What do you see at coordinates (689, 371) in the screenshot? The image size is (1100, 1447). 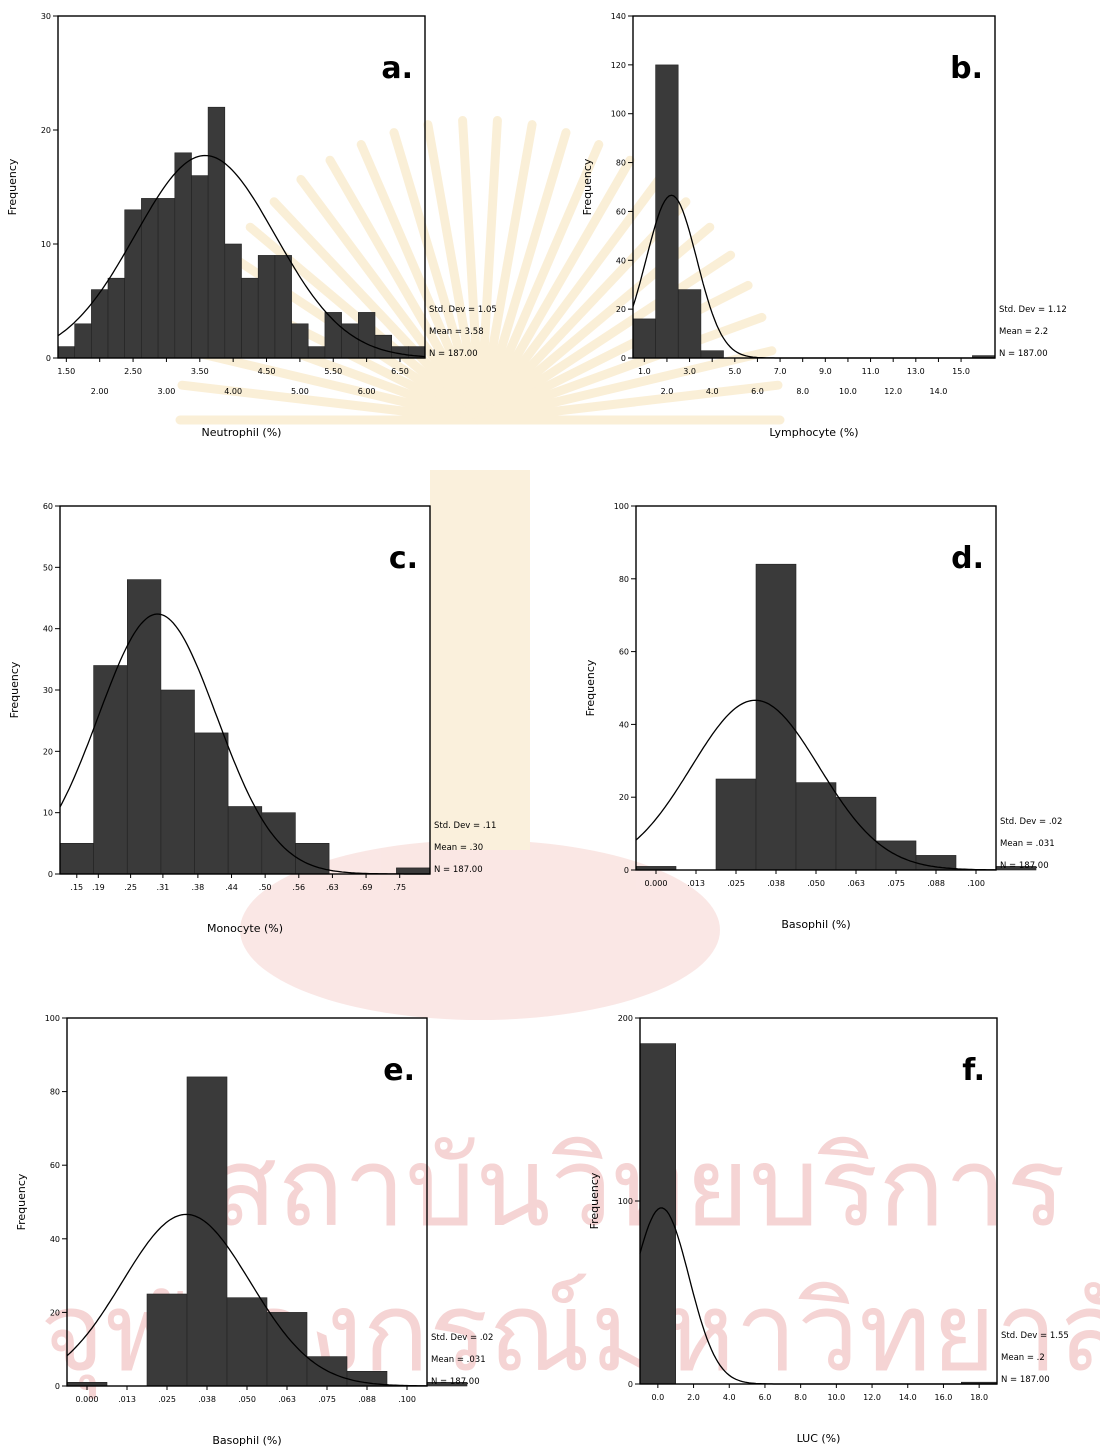 I see `x-tick-label: 3.0` at bounding box center [689, 371].